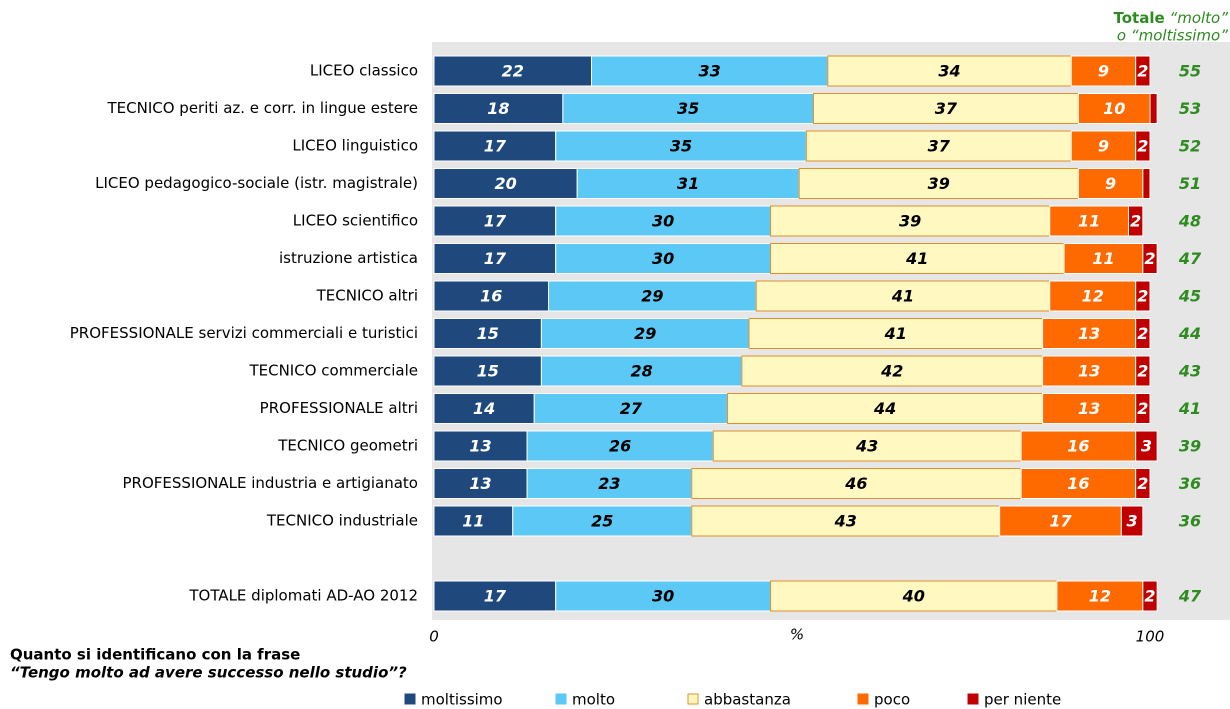 This screenshot has width=1230, height=709. What do you see at coordinates (339, 408) in the screenshot?
I see `y-tick-label: PROFESSIONALE altri` at bounding box center [339, 408].